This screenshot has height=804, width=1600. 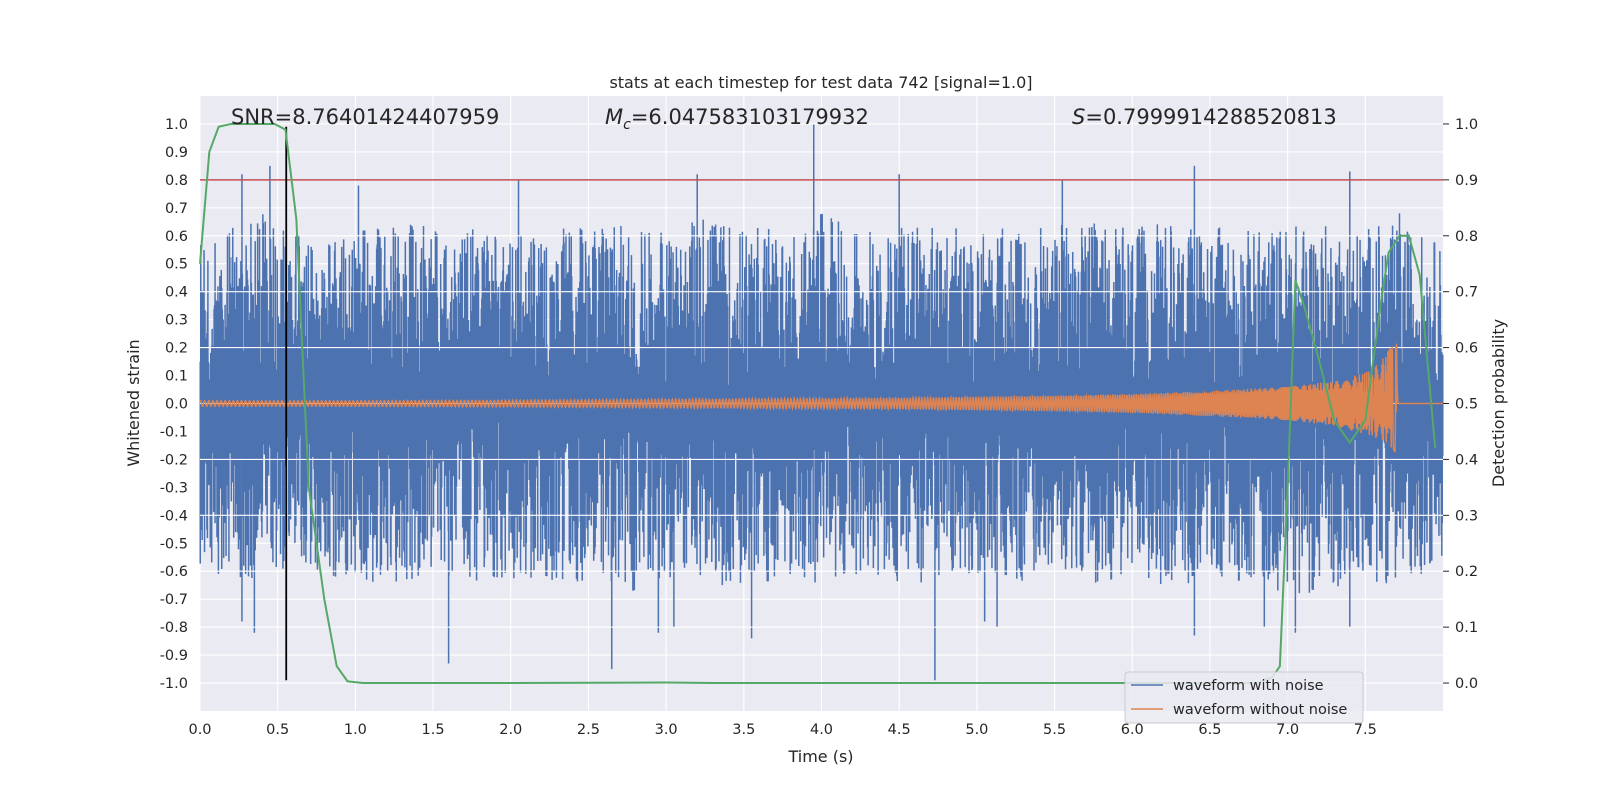 I want to click on chirp-mass-subscript: c, so click(x=627, y=125).